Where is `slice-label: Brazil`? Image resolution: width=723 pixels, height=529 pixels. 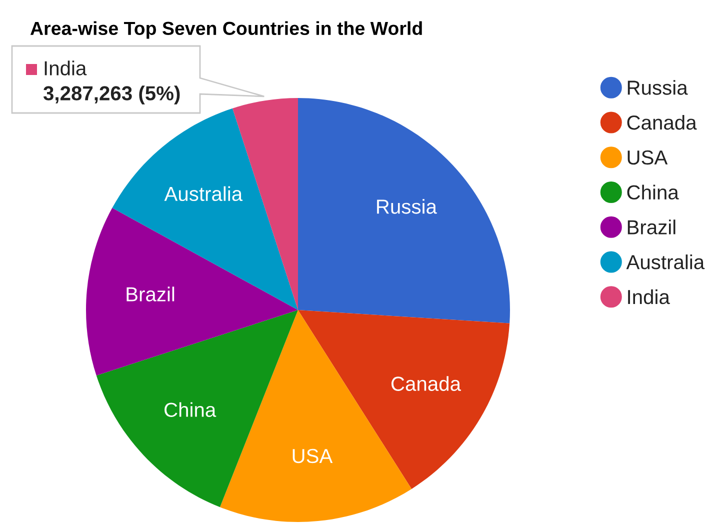 slice-label: Brazil is located at coordinates (150, 294).